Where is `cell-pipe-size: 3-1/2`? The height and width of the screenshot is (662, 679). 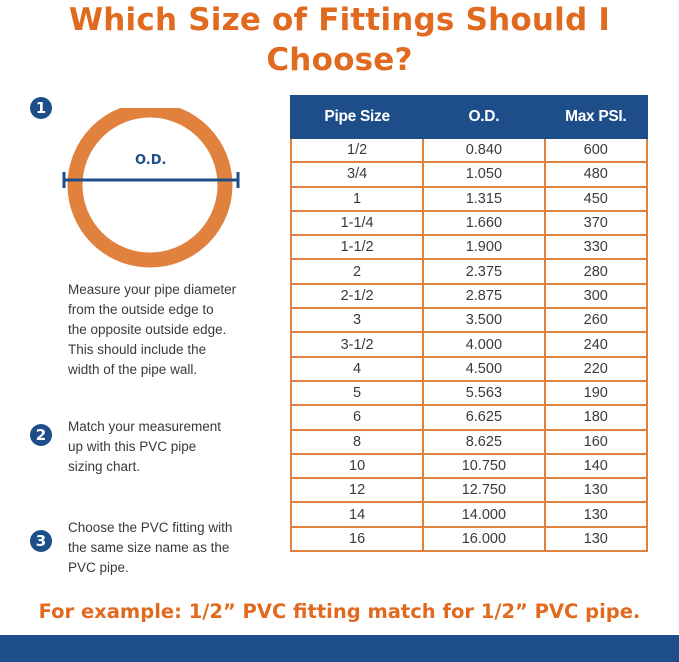 cell-pipe-size: 3-1/2 is located at coordinates (357, 344).